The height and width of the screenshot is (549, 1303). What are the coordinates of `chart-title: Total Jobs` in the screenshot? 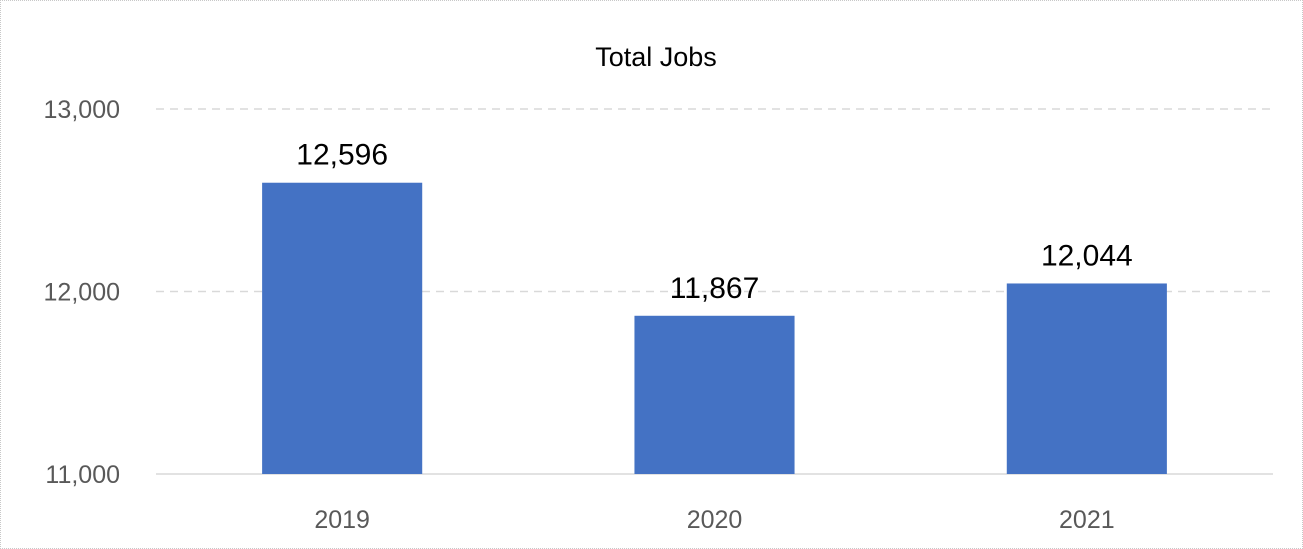 It's located at (656, 57).